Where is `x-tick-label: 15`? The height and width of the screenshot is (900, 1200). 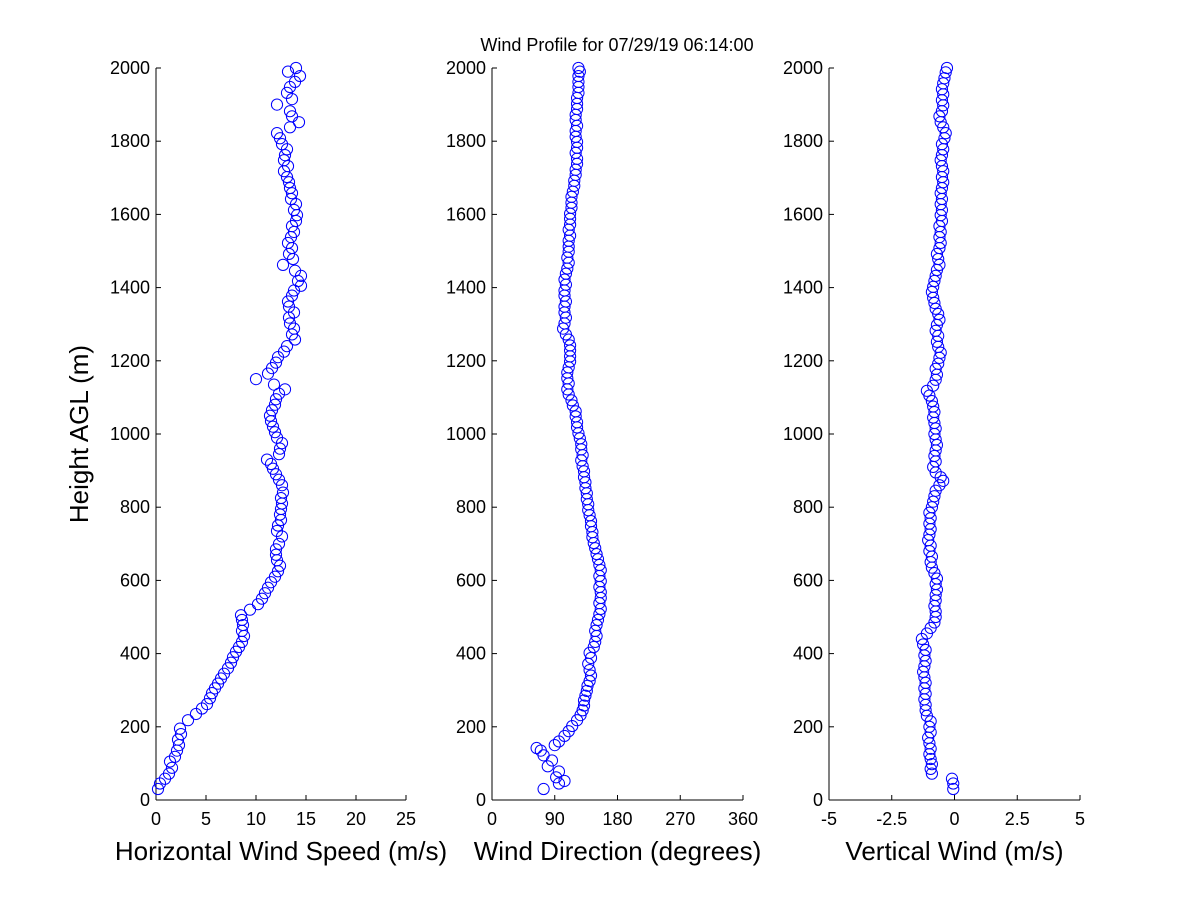 x-tick-label: 15 is located at coordinates (306, 819).